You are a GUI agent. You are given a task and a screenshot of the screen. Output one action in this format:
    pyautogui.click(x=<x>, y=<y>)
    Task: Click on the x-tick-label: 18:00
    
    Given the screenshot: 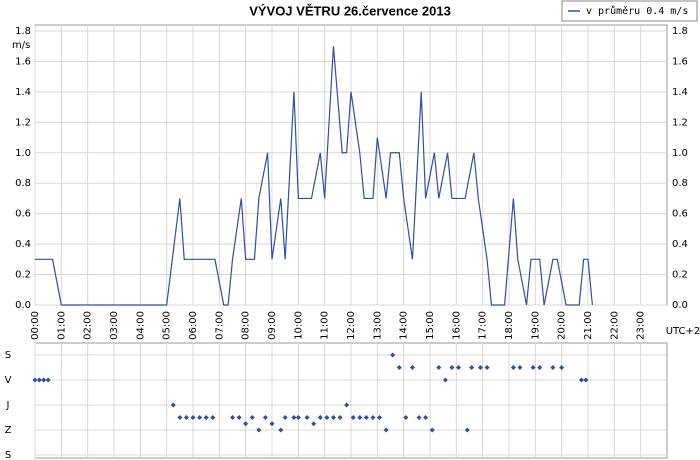 What is the action you would take?
    pyautogui.click(x=509, y=325)
    